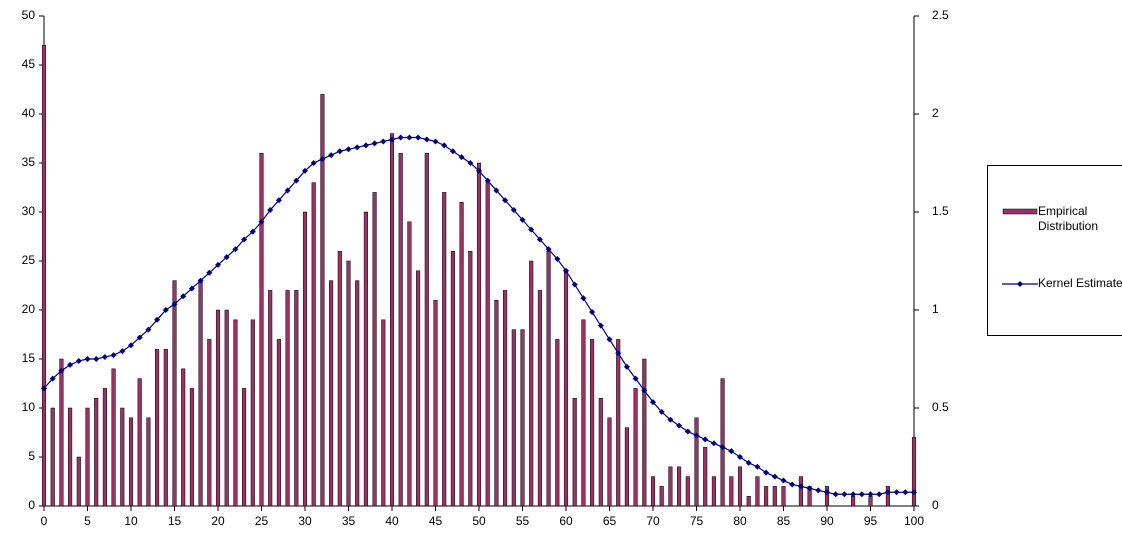 The image size is (1122, 539). Describe the element at coordinates (479, 521) in the screenshot. I see `x-tick-label: 50` at that location.